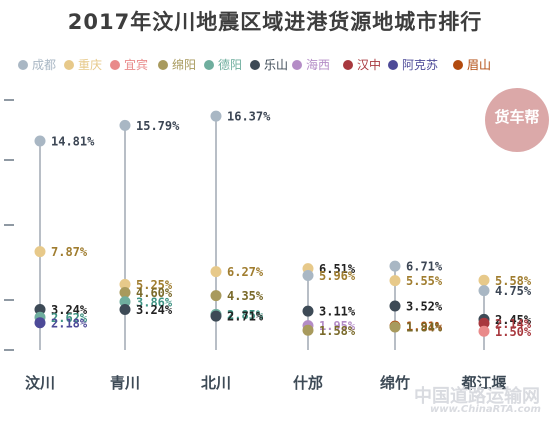  I want to click on watermark-url: www.ChinaRTA.com, so click(485, 409).